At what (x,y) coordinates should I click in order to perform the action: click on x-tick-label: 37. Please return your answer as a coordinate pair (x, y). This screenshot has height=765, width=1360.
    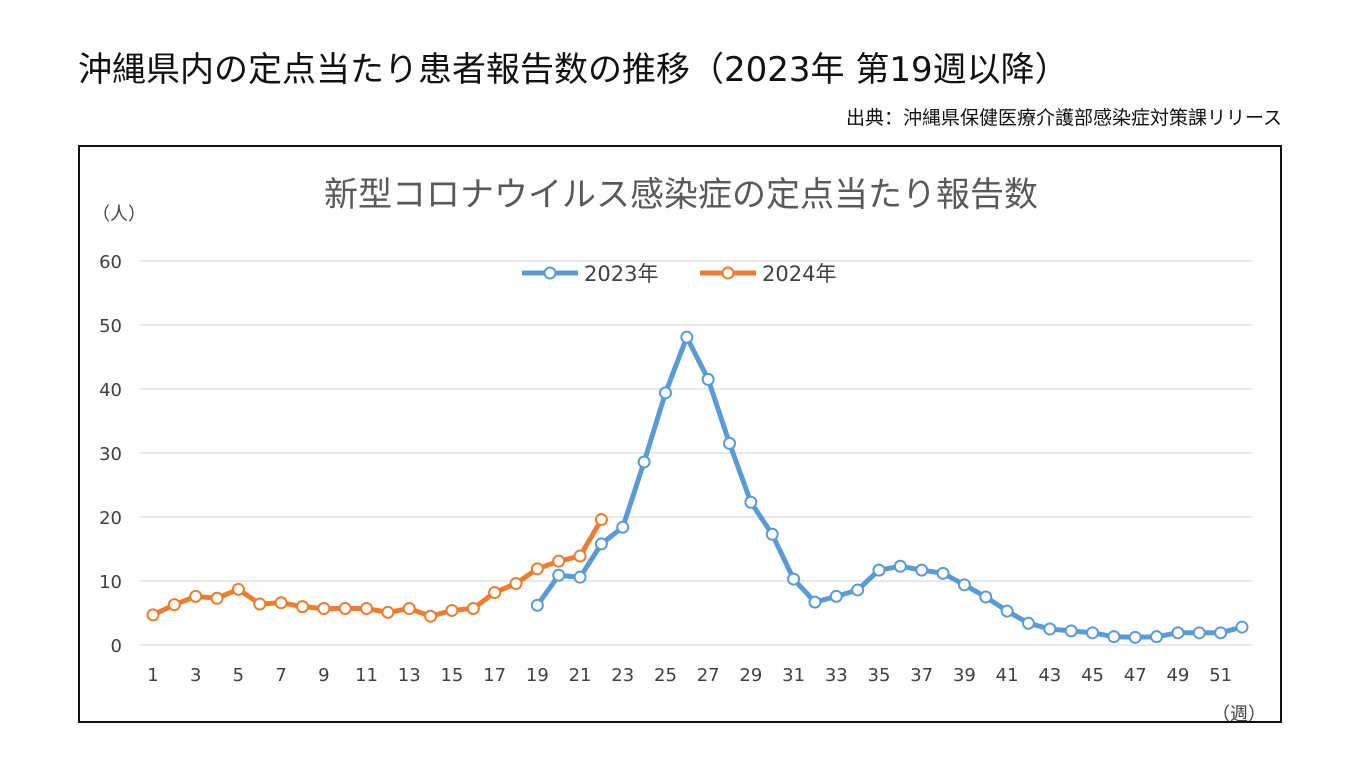
    Looking at the image, I should click on (921, 675).